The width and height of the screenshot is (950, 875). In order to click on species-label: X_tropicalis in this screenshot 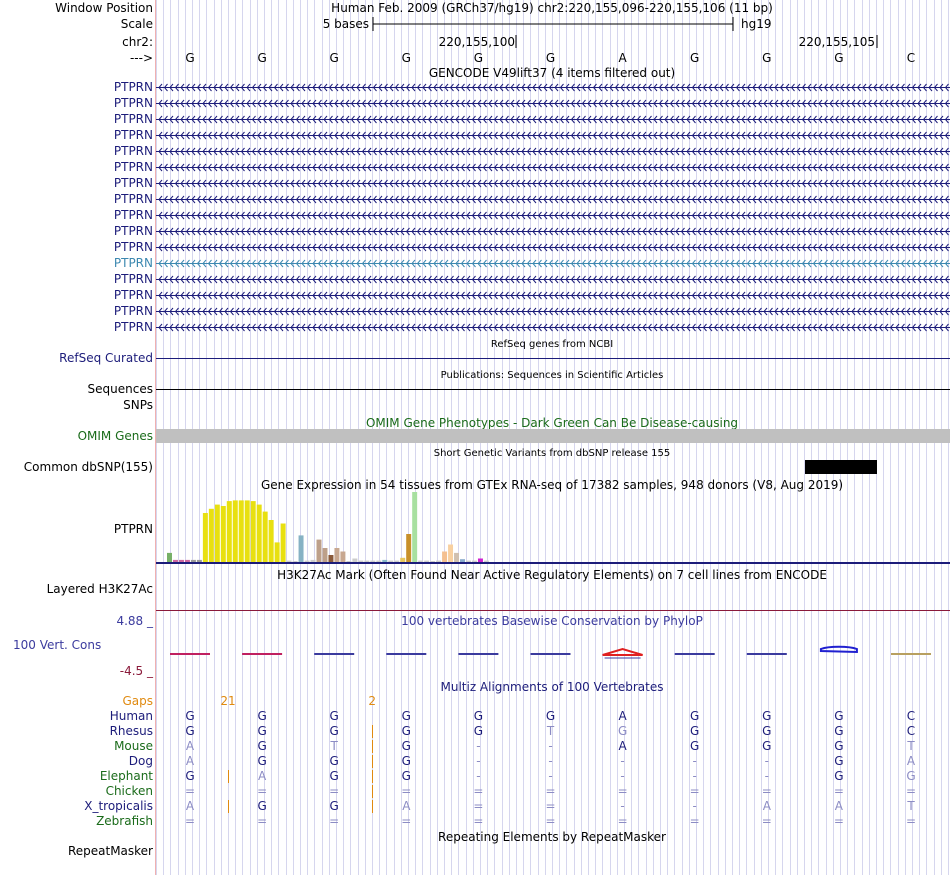, I will do `click(118, 806)`.